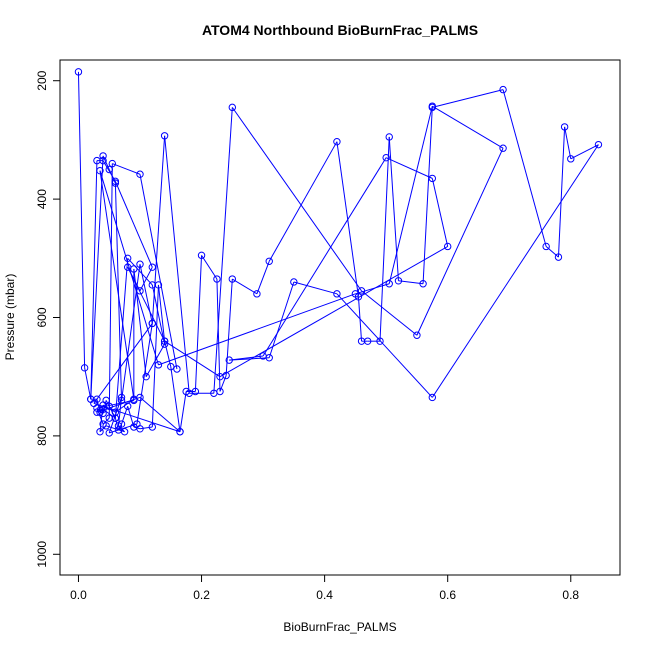 The height and width of the screenshot is (650, 650). Describe the element at coordinates (42, 554) in the screenshot. I see `y-tick-label: 1000` at that location.